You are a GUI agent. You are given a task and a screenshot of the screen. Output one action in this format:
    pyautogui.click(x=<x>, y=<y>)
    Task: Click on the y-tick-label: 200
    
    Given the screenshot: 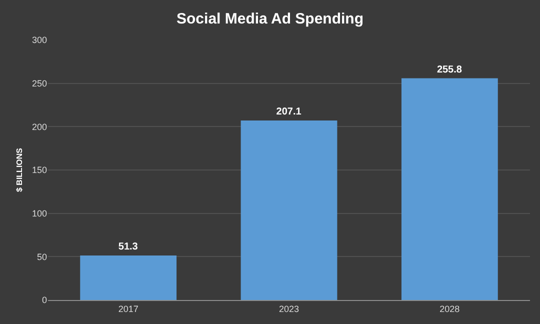 What is the action you would take?
    pyautogui.click(x=39, y=127)
    